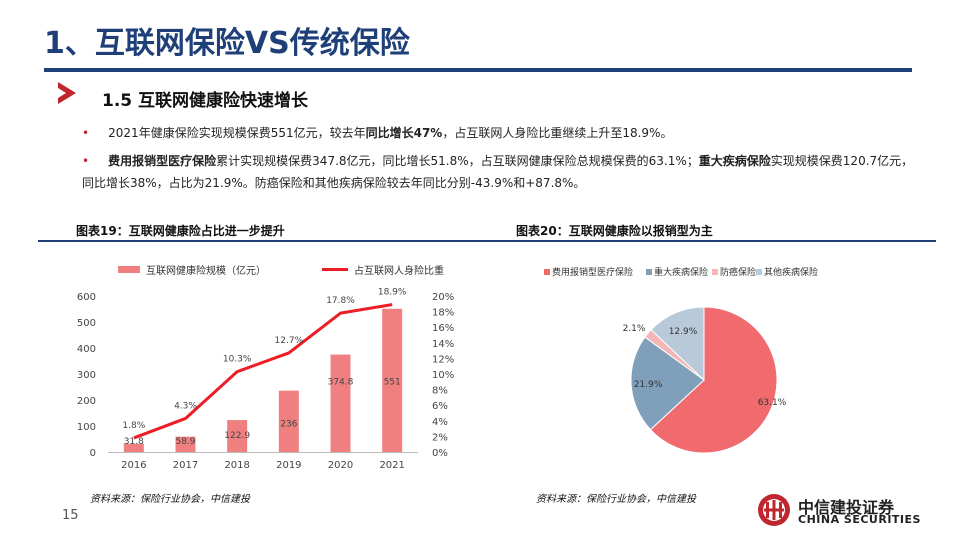  What do you see at coordinates (86, 375) in the screenshot?
I see `left-axis-tick-label: 300` at bounding box center [86, 375].